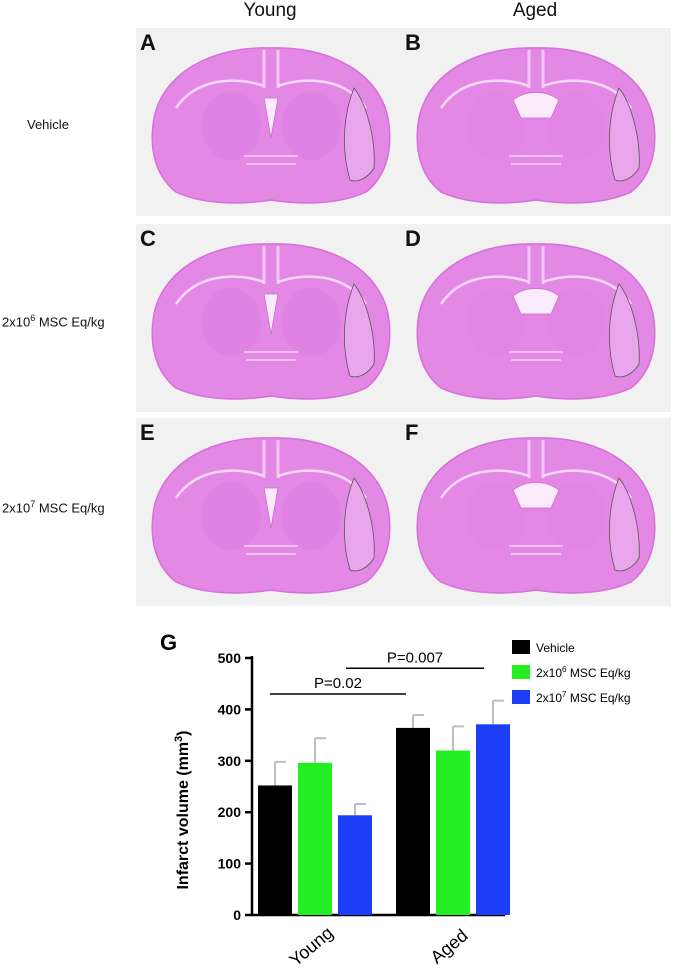 This screenshot has height=972, width=684. Describe the element at coordinates (564, 669) in the screenshot. I see `legend-label-exponent: 6` at that location.